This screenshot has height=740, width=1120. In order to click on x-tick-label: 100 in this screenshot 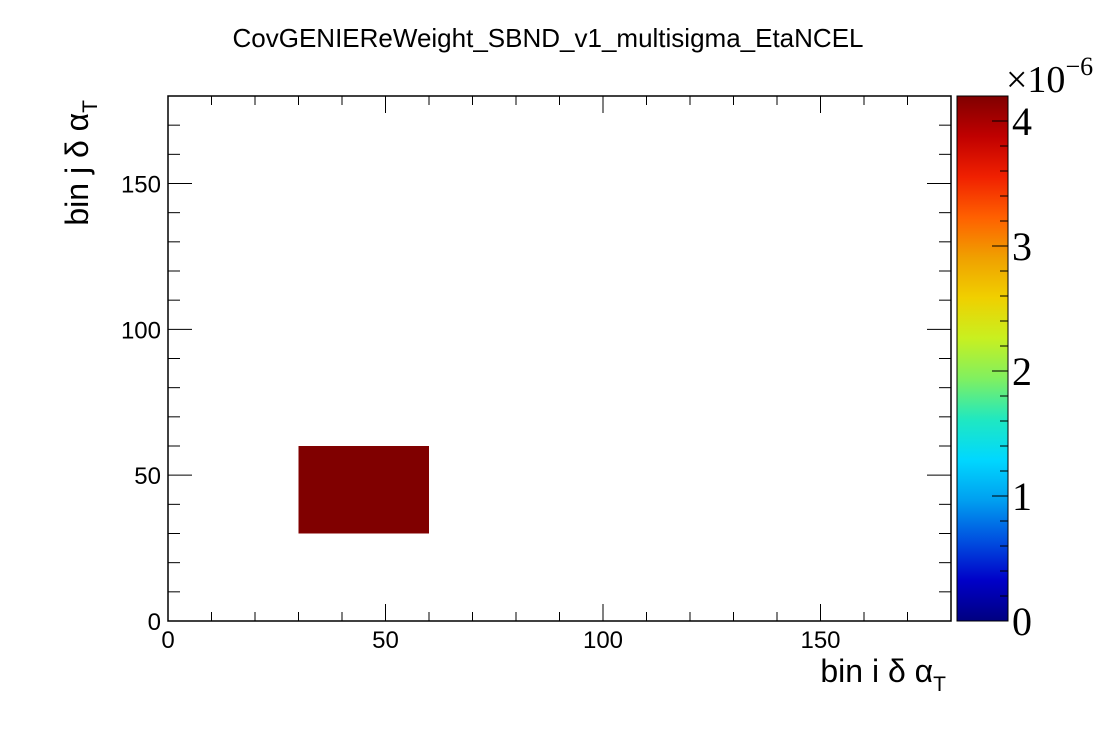, I will do `click(603, 640)`.